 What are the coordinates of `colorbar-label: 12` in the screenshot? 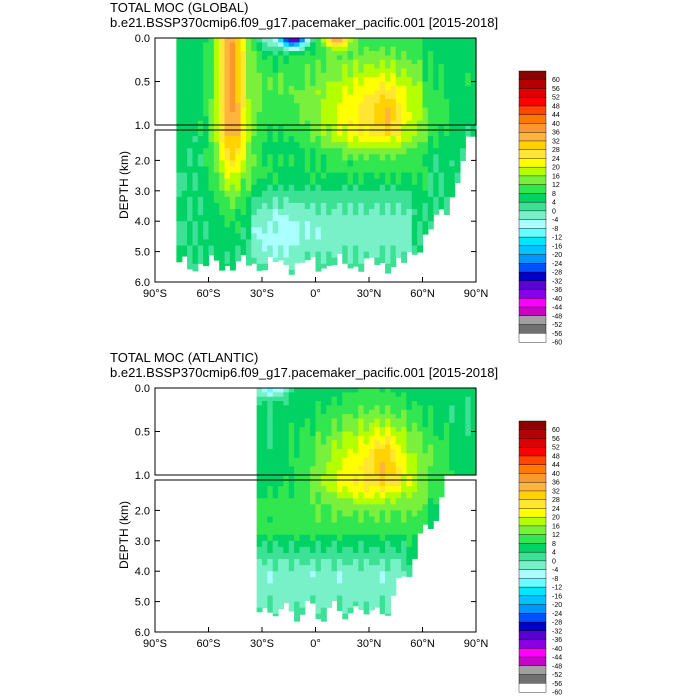 It's located at (556, 185).